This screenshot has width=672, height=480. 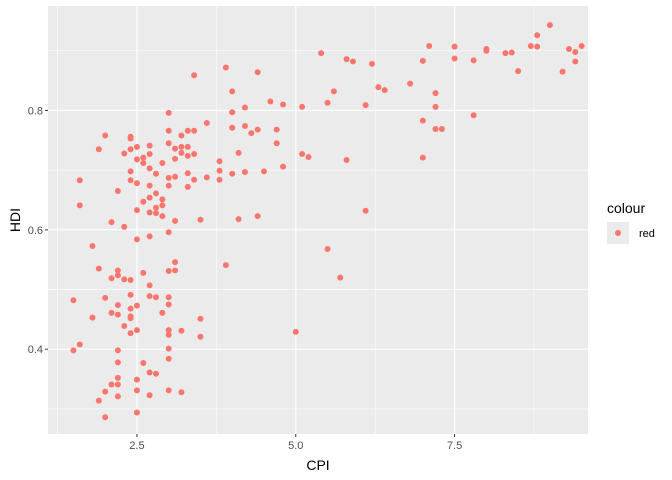 I want to click on y-axis-title: HDI, so click(x=15, y=220).